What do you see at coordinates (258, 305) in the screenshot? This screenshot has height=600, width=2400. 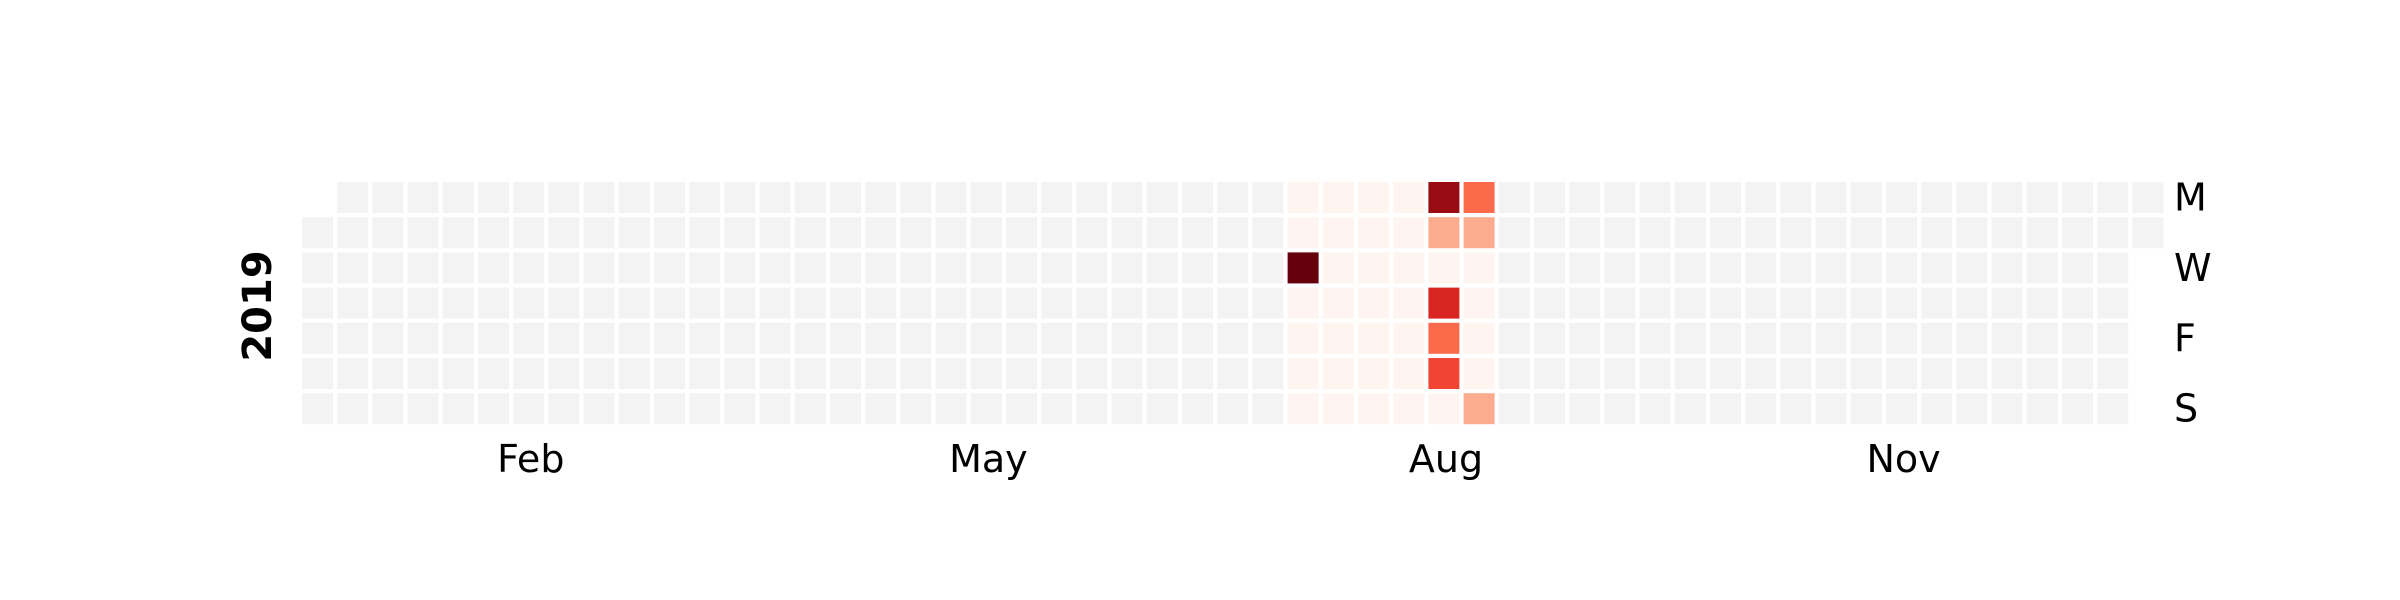 I see `year-label: 2019` at bounding box center [258, 305].